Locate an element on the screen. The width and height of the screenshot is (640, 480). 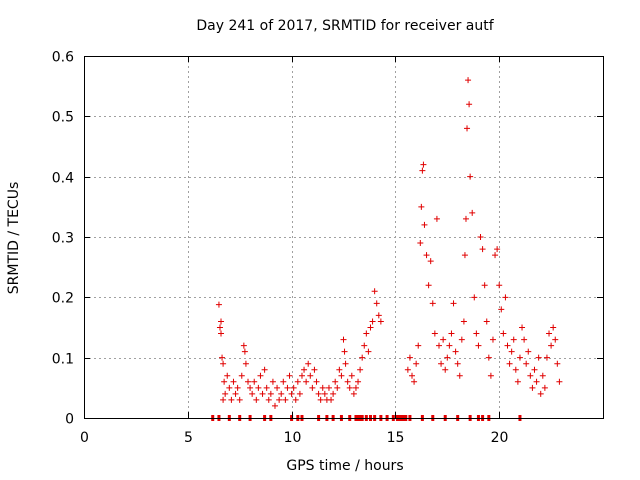
x-tick-label: 5 is located at coordinates (188, 438).